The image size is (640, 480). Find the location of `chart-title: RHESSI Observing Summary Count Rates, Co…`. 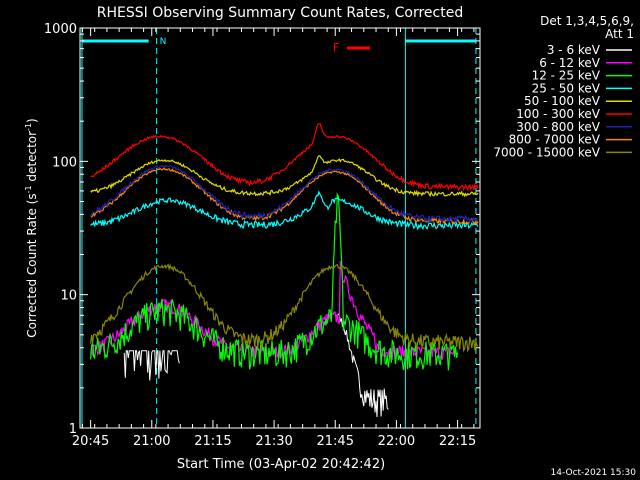

chart-title: RHESSI Observing Summary Count Rates, Co… is located at coordinates (280, 13).